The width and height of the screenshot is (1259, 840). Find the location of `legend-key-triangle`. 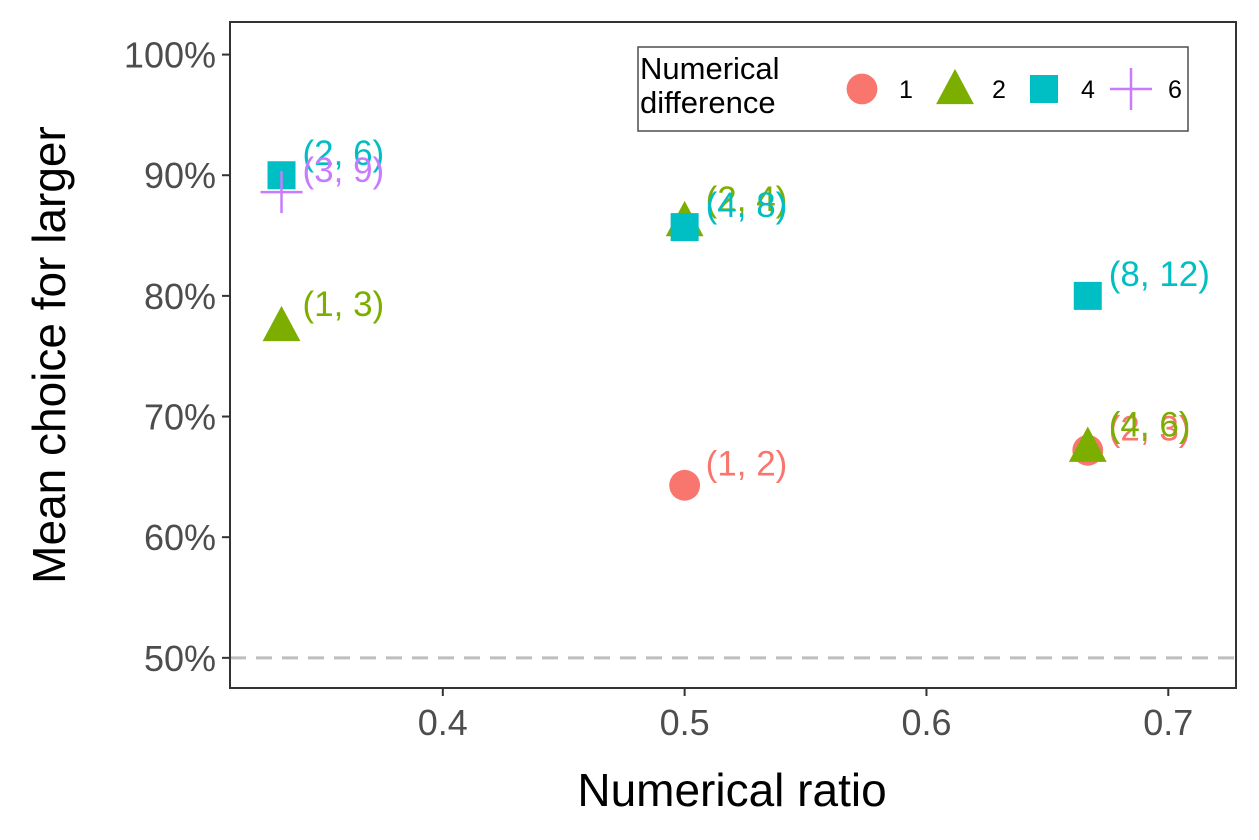

legend-key-triangle is located at coordinates (955, 86).